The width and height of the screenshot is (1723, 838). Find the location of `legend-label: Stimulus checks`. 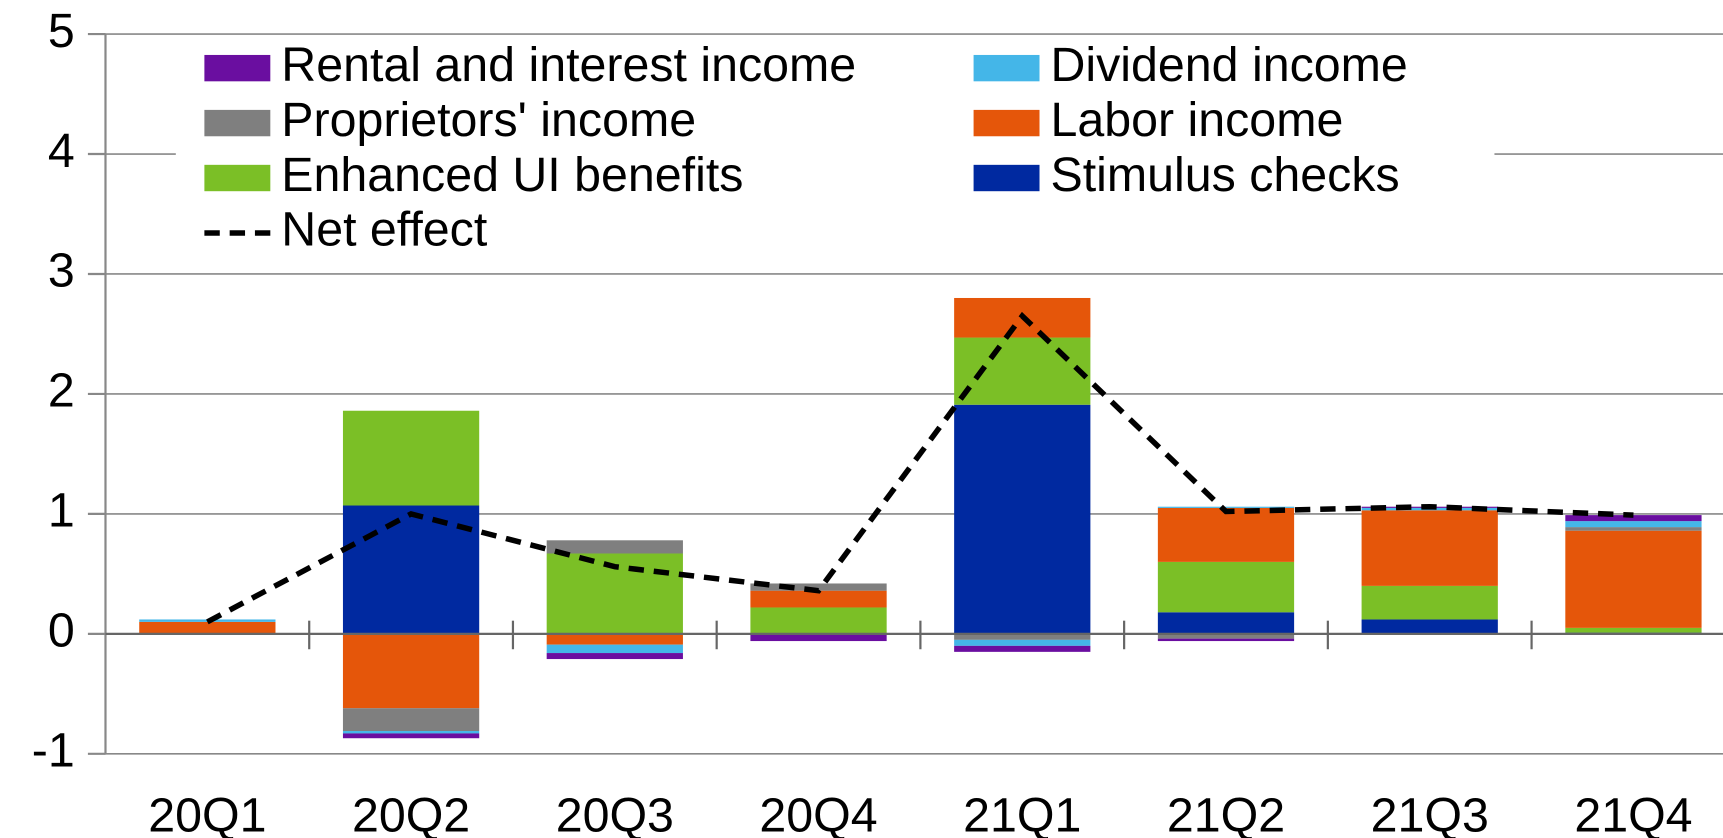

legend-label: Stimulus checks is located at coordinates (1225, 175).